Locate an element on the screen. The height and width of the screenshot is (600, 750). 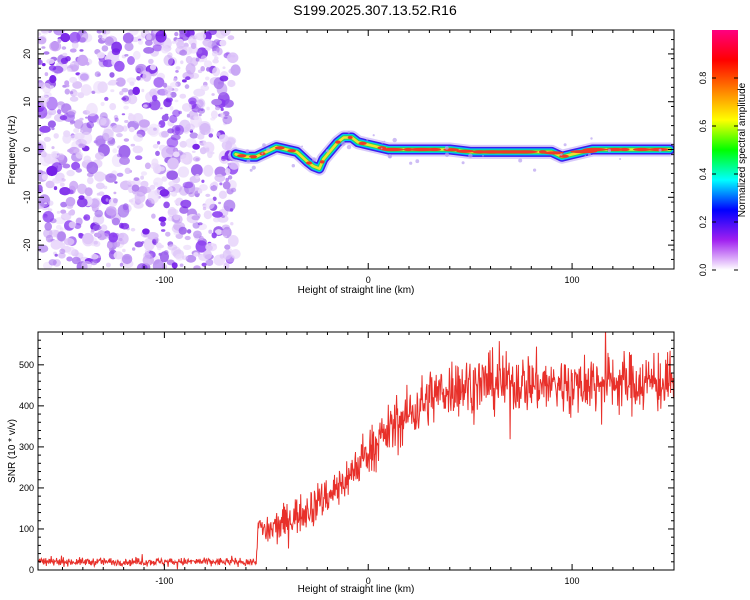
spectrogram-xlabel: Height of straight line (km) is located at coordinates (356, 290).